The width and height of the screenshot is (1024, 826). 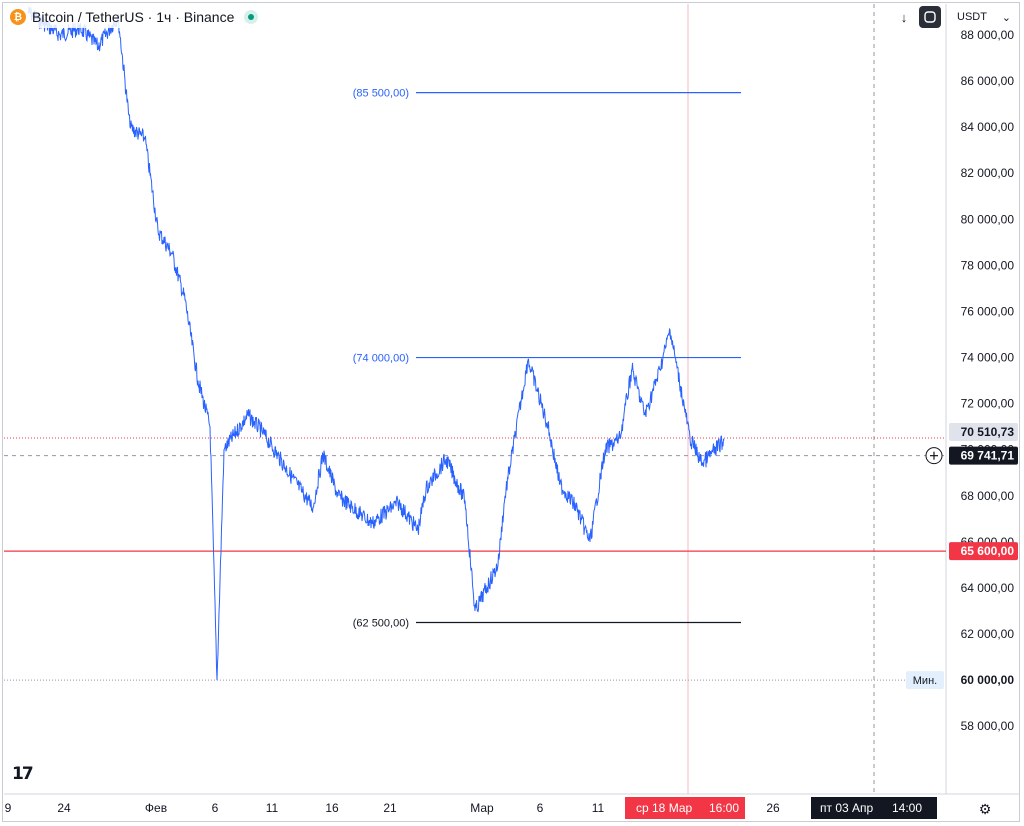 What do you see at coordinates (988, 634) in the screenshot?
I see `y-tick-label: 62 000,00` at bounding box center [988, 634].